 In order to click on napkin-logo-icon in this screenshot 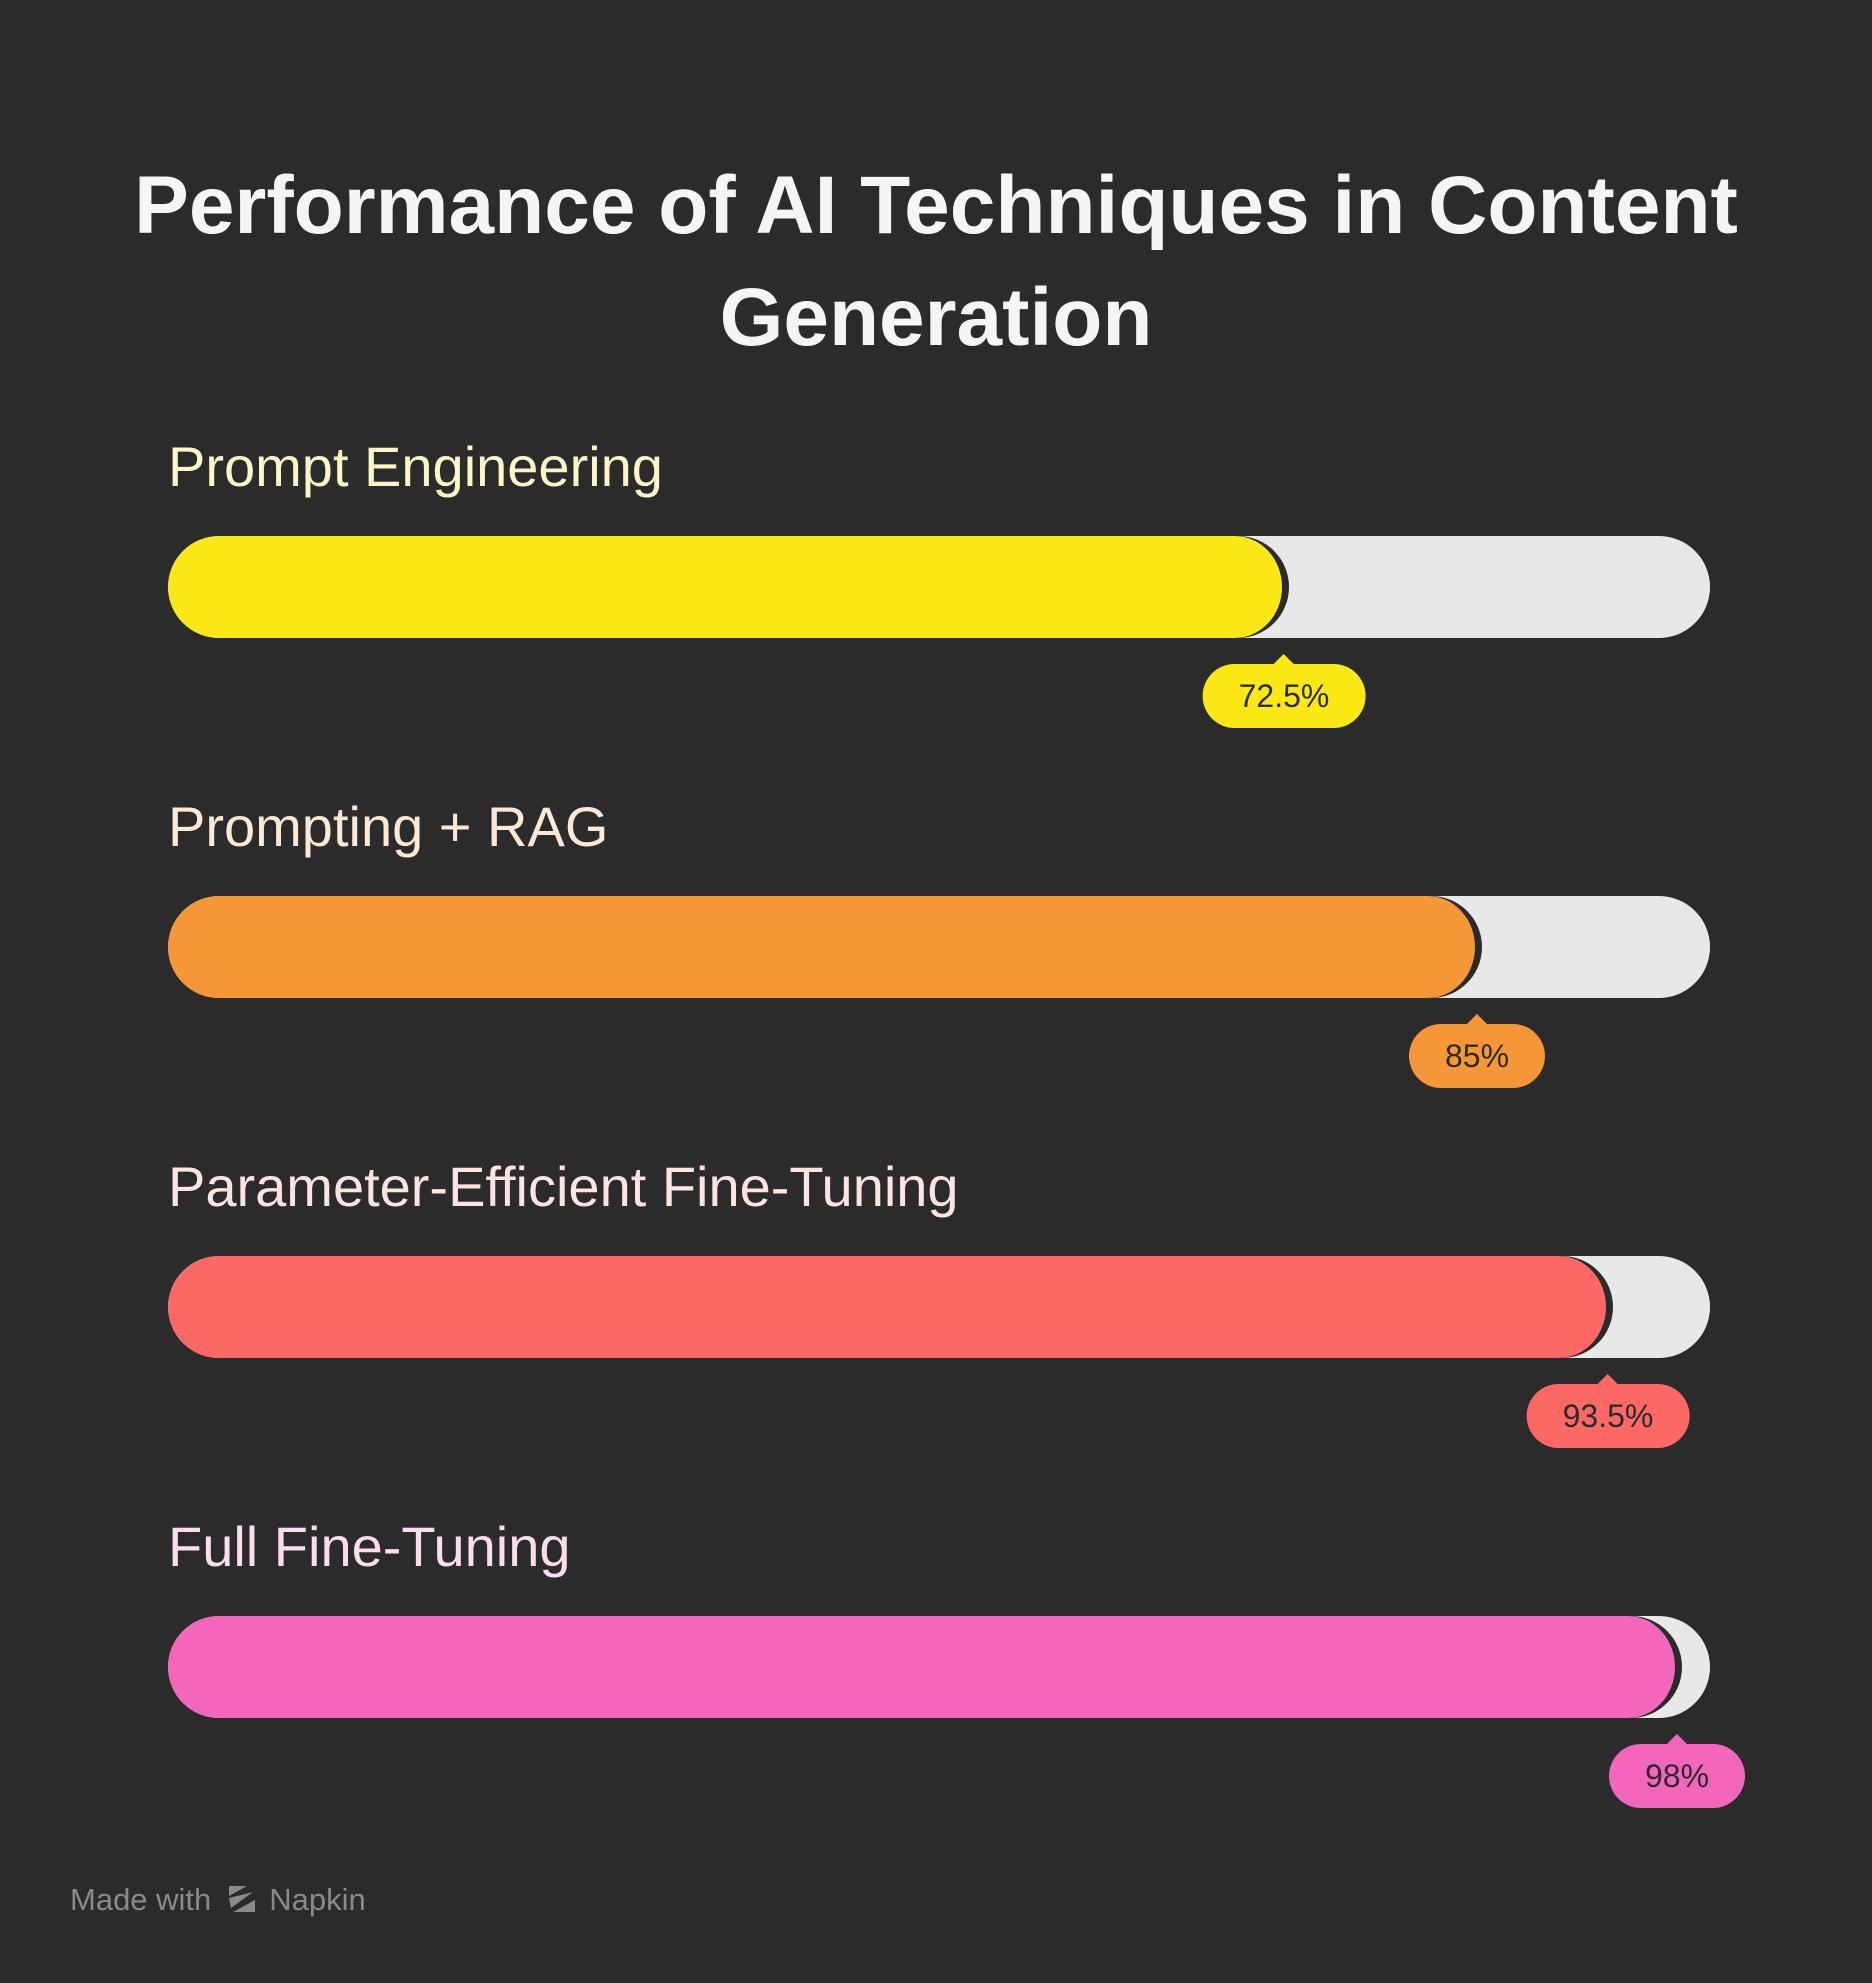, I will do `click(242, 1900)`.